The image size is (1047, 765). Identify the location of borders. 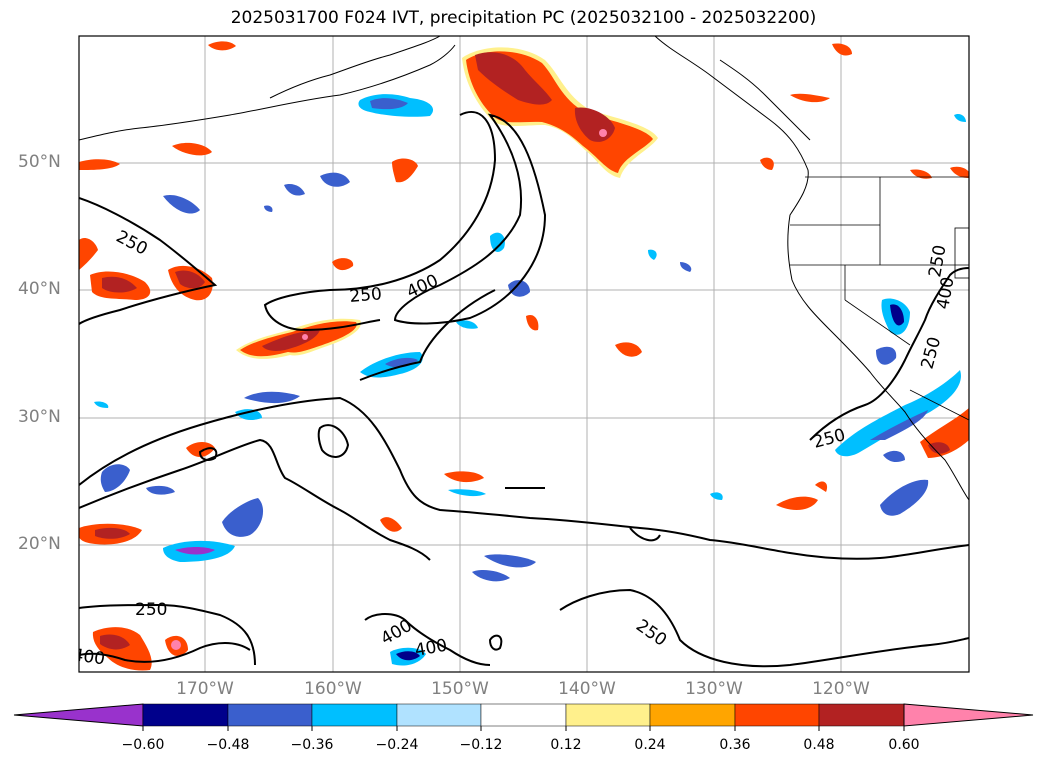
(879, 298).